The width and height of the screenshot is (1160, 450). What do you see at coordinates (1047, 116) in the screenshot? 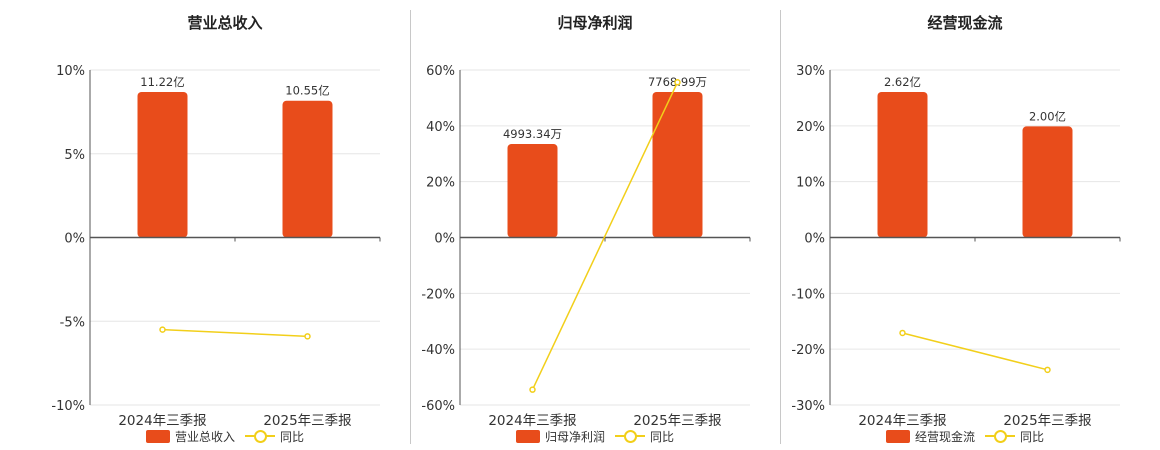
I see `bar-data-label: 2.00亿` at bounding box center [1047, 116].